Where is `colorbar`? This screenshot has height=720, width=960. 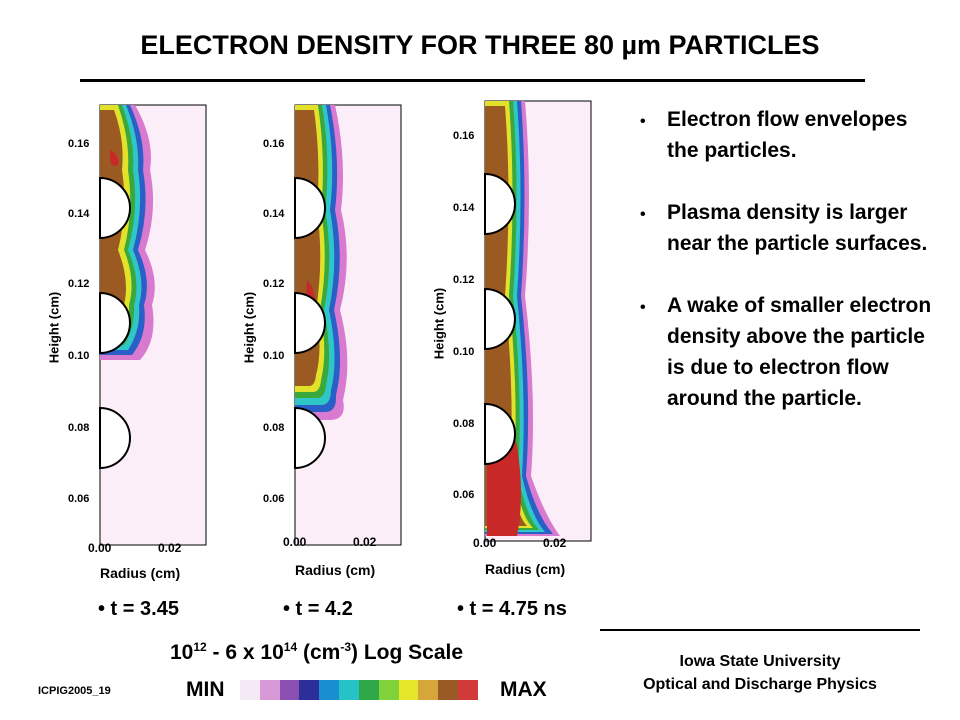 colorbar is located at coordinates (359, 690).